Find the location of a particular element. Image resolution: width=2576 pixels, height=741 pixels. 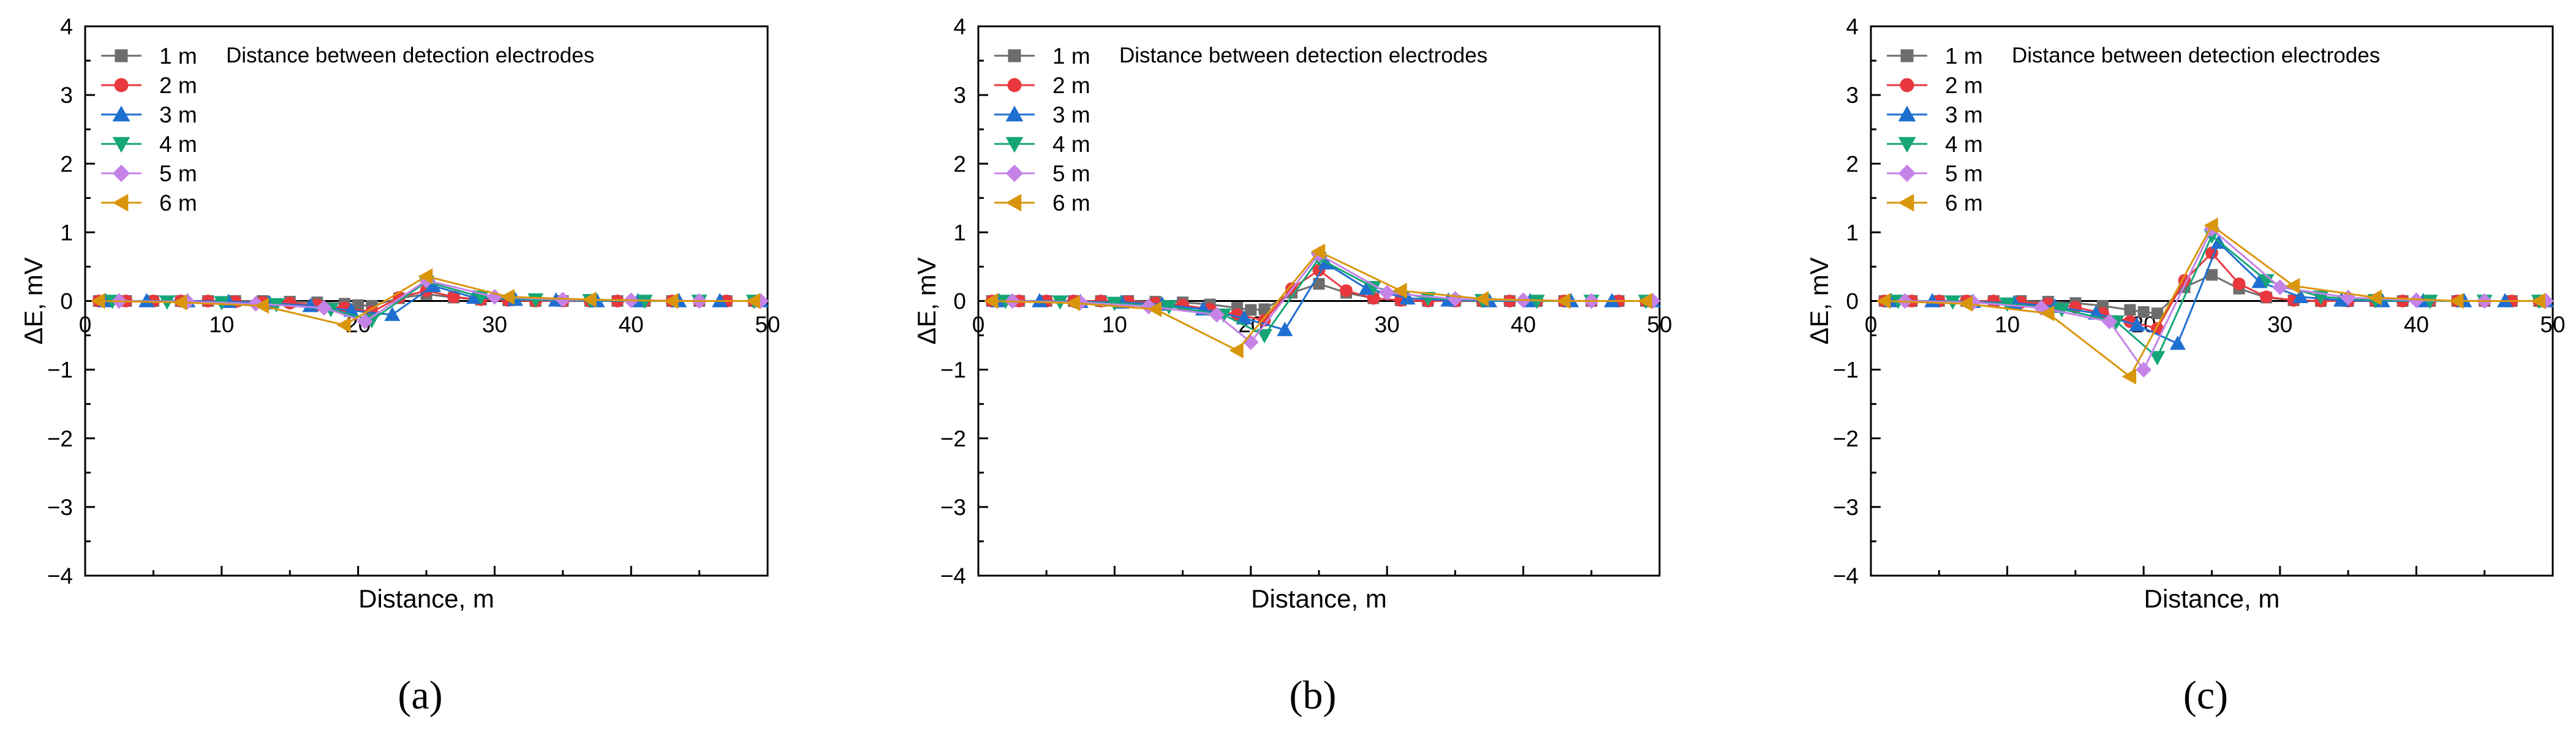

y-tick-label: 4 is located at coordinates (1852, 27).